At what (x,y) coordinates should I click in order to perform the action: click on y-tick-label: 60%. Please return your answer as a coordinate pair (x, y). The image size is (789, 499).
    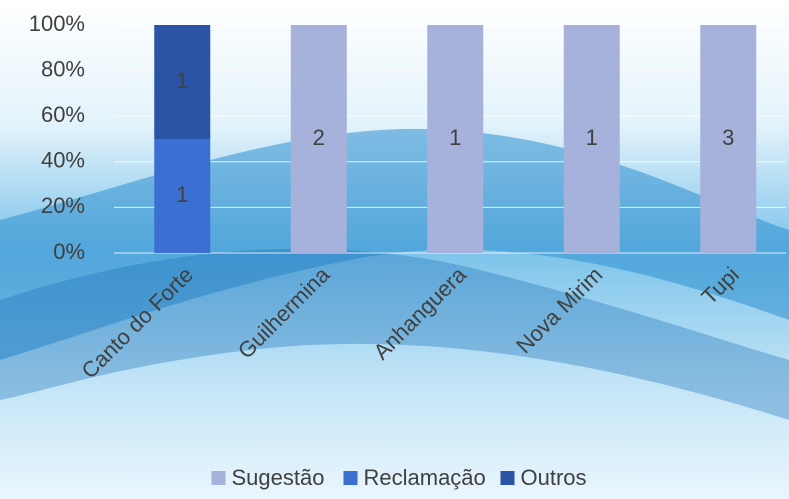
    Looking at the image, I should click on (63, 114).